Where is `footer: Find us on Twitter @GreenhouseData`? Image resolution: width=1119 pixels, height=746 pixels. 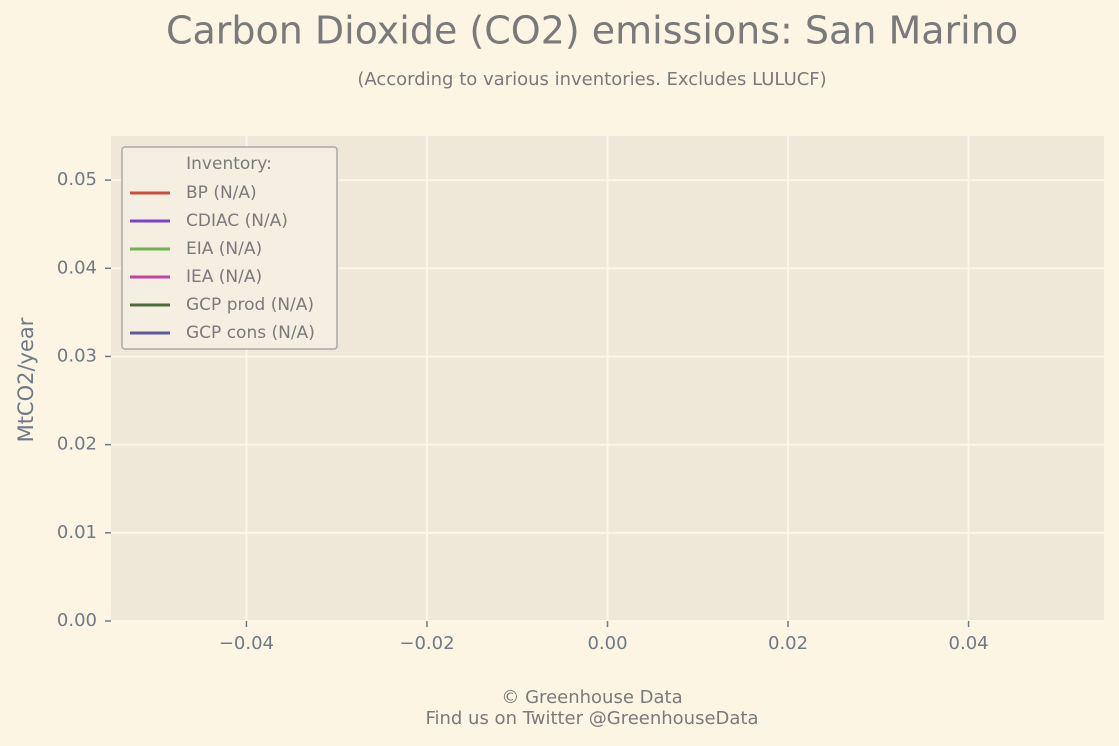 footer: Find us on Twitter @GreenhouseData is located at coordinates (591, 718).